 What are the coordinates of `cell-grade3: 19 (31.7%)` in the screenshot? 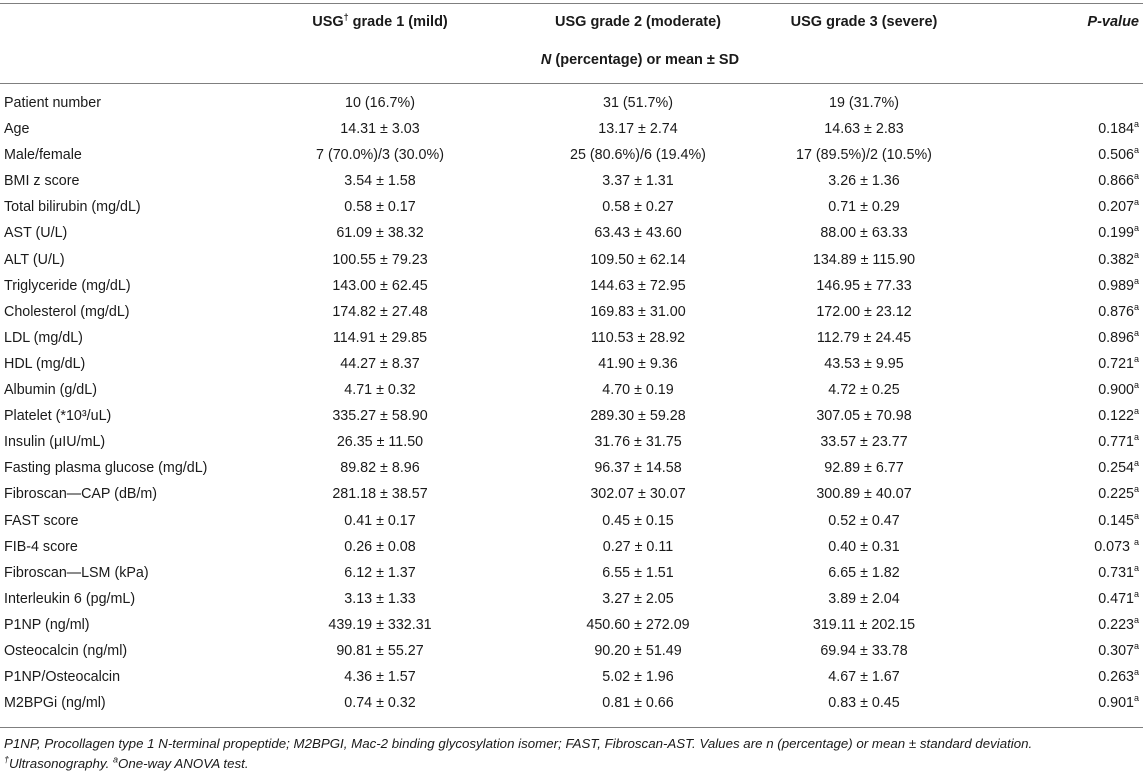 It's located at (864, 103).